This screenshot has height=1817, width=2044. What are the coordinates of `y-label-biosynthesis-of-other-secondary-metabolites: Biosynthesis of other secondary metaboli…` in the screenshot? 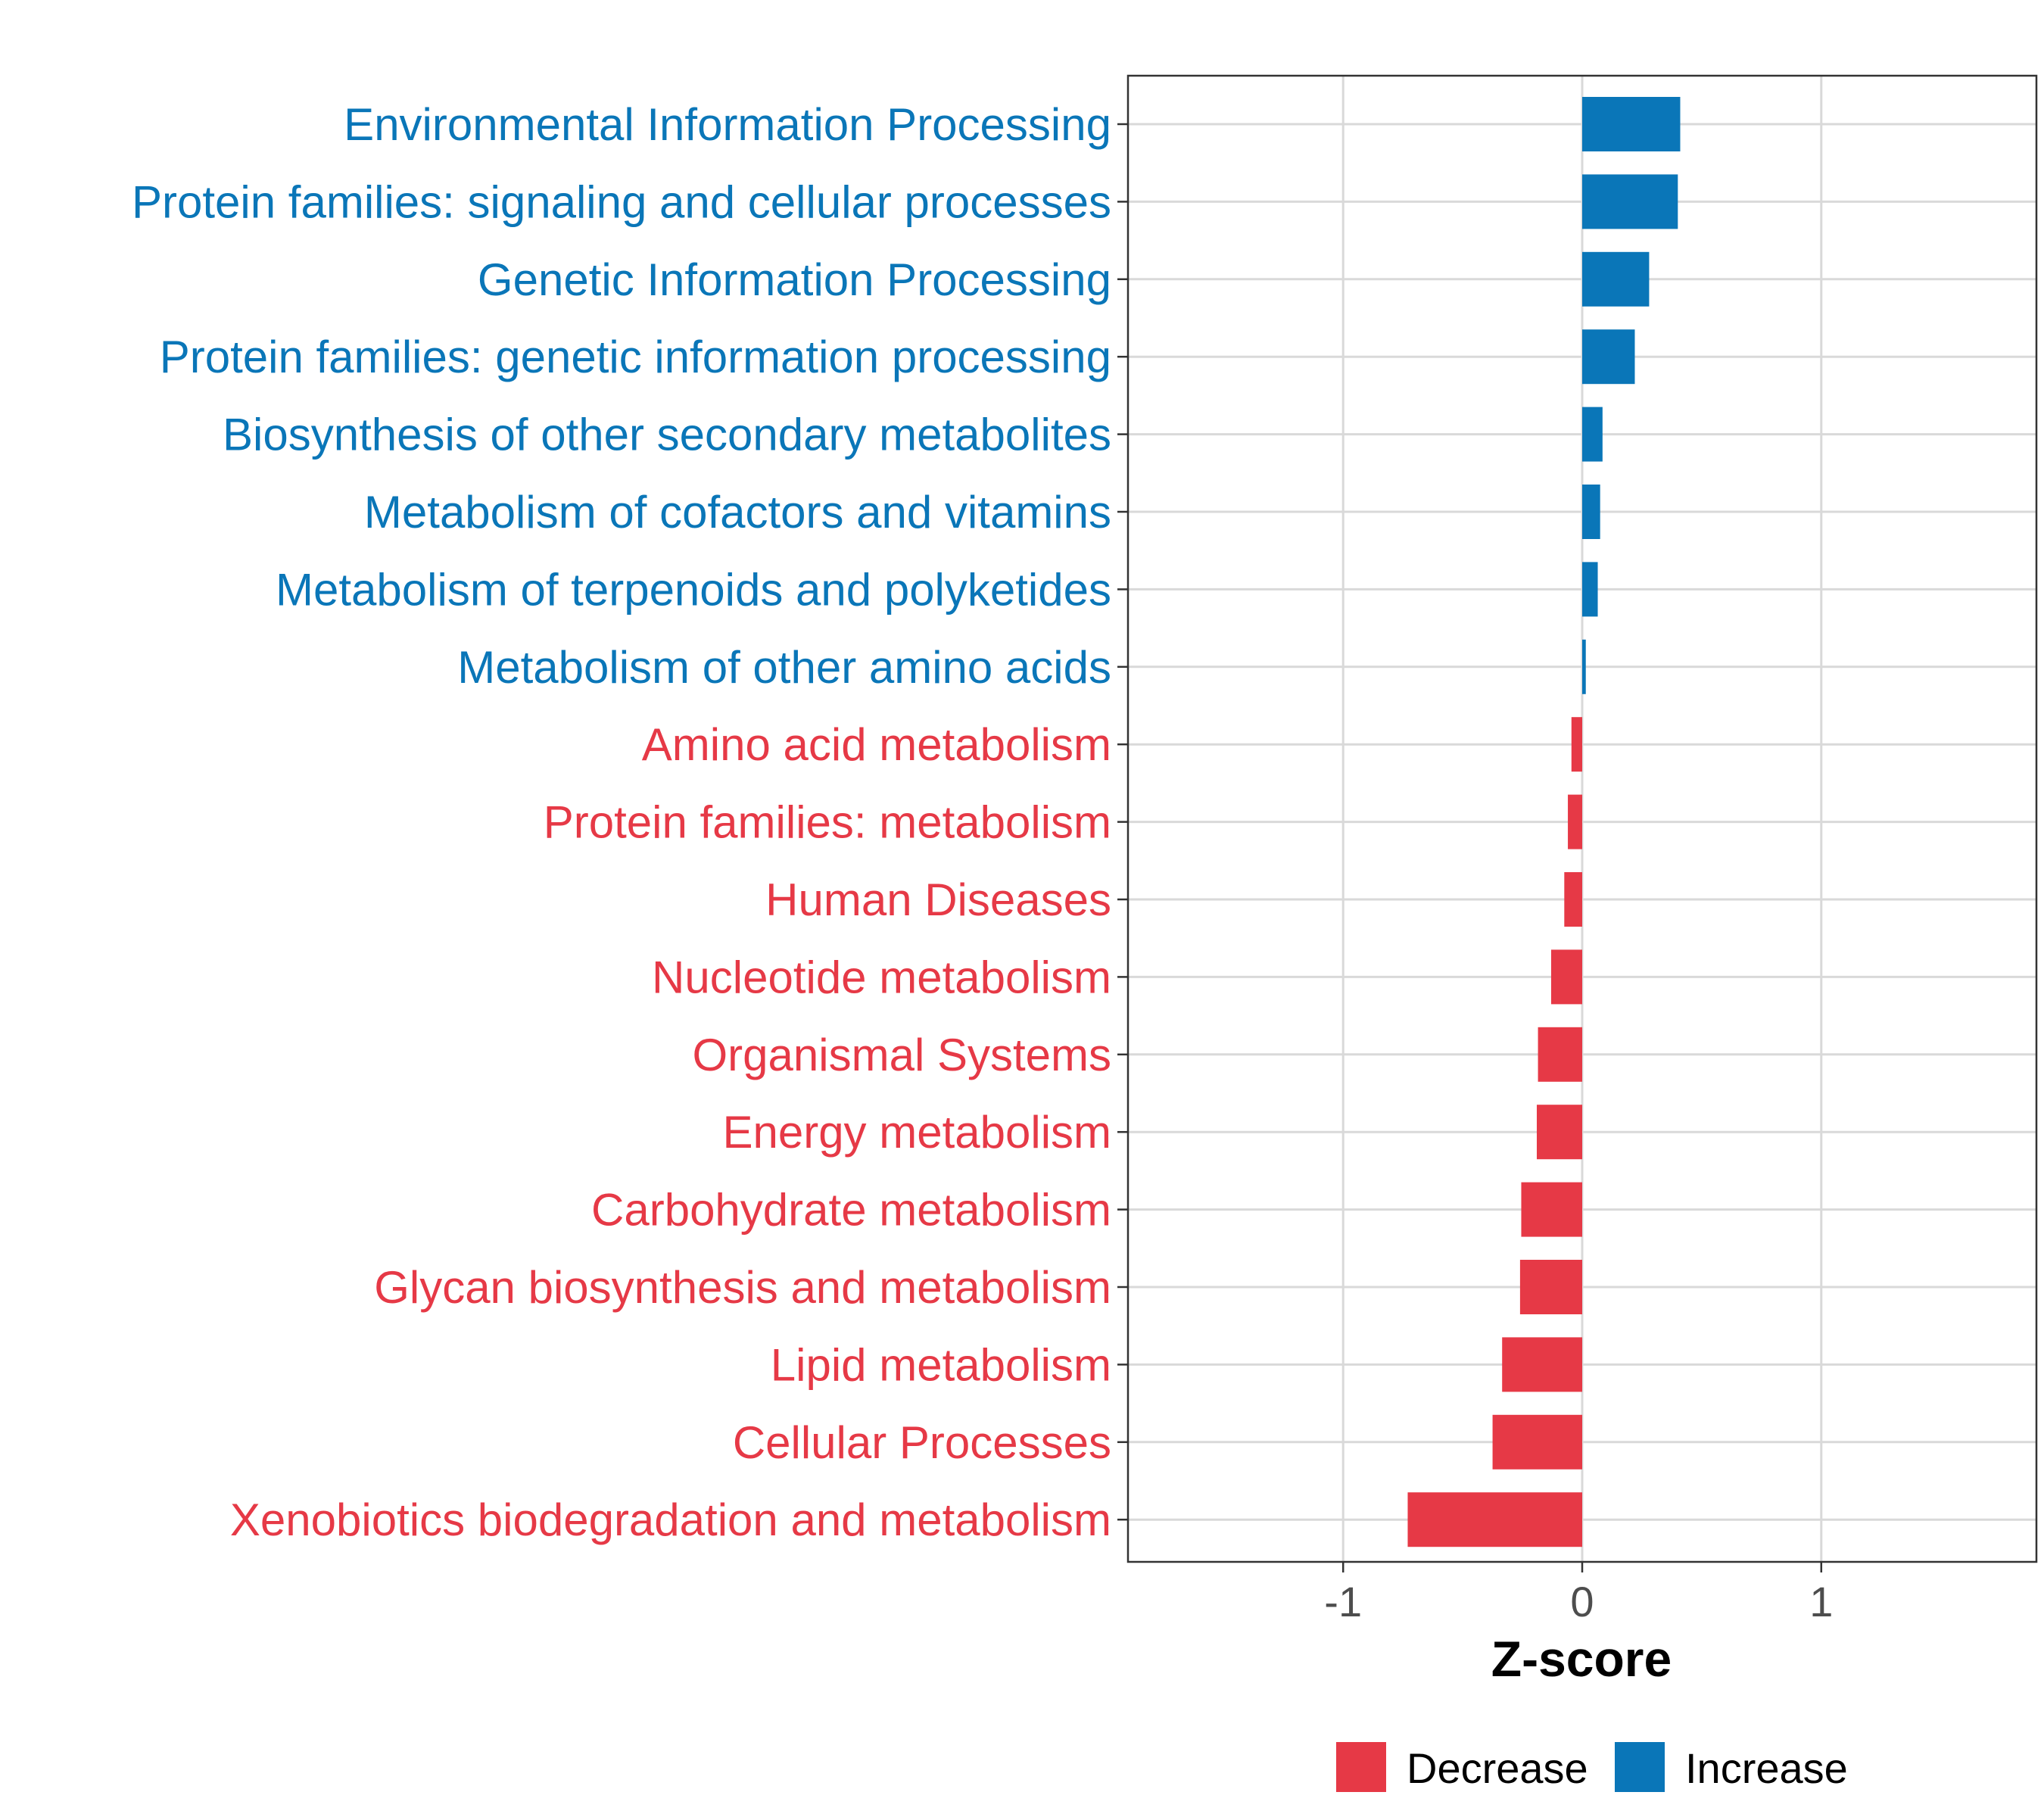 It's located at (667, 435).